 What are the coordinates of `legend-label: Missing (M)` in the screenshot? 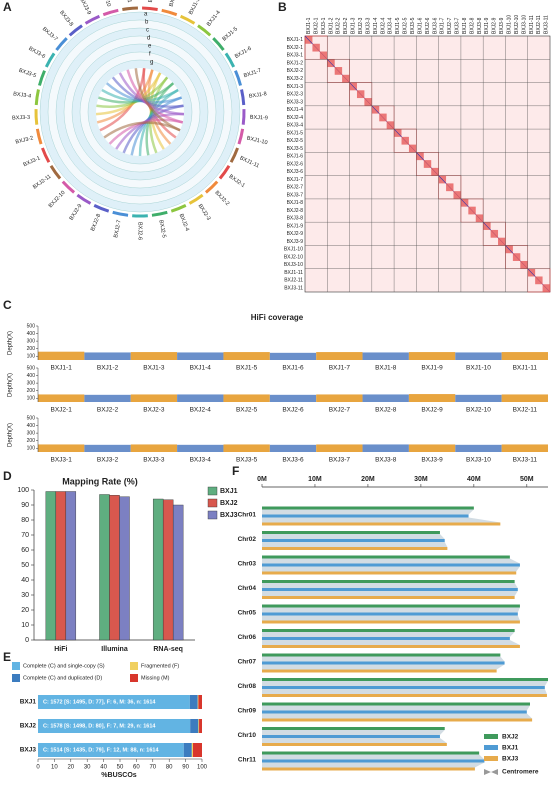 It's located at (155, 678).